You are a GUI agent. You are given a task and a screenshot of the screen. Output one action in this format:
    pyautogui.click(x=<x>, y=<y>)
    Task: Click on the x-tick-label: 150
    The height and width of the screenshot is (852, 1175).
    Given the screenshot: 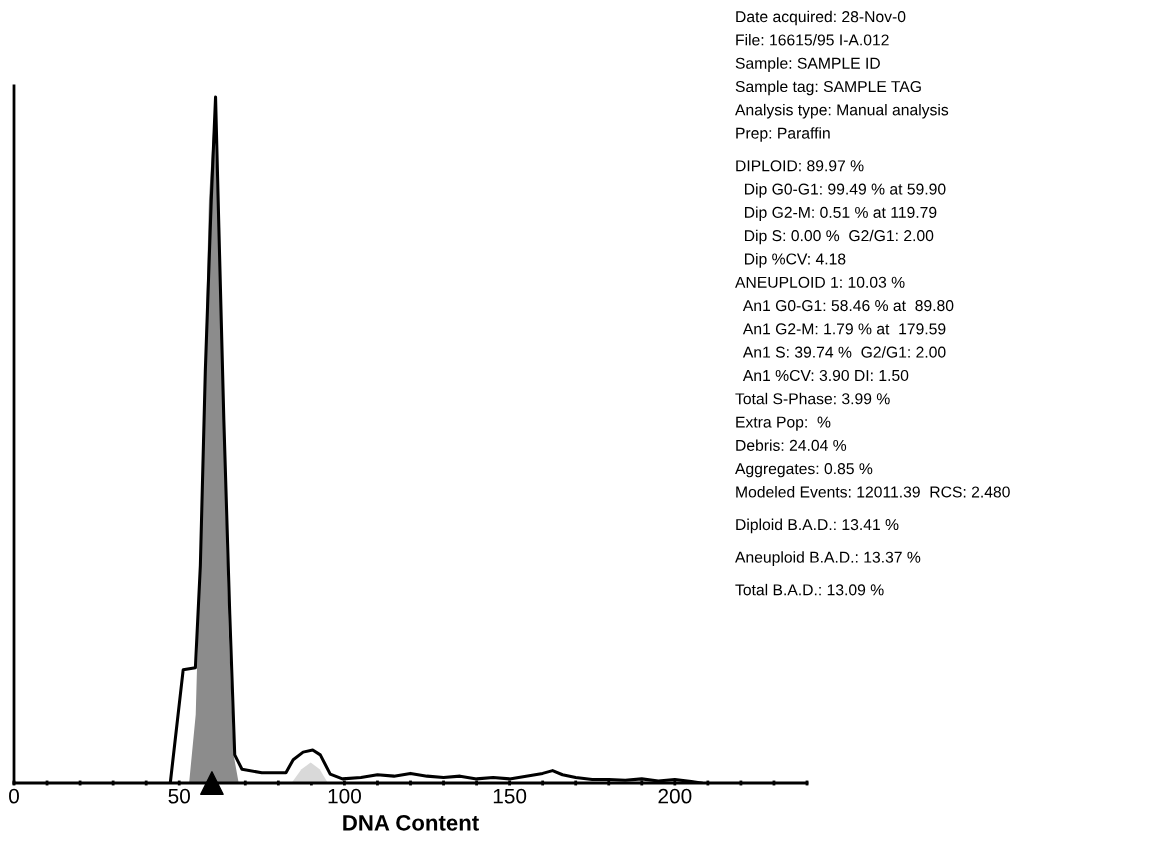 What is the action you would take?
    pyautogui.click(x=510, y=796)
    